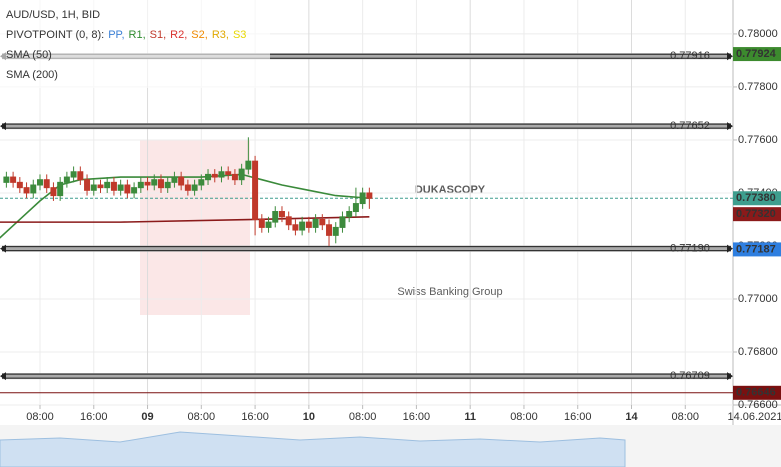 This screenshot has width=781, height=467. Describe the element at coordinates (126, 35) in the screenshot. I see `pivot-legend: PIVOTPOINT (0, 8): PP, R1, S1, R2, S2, R3, S3` at that location.